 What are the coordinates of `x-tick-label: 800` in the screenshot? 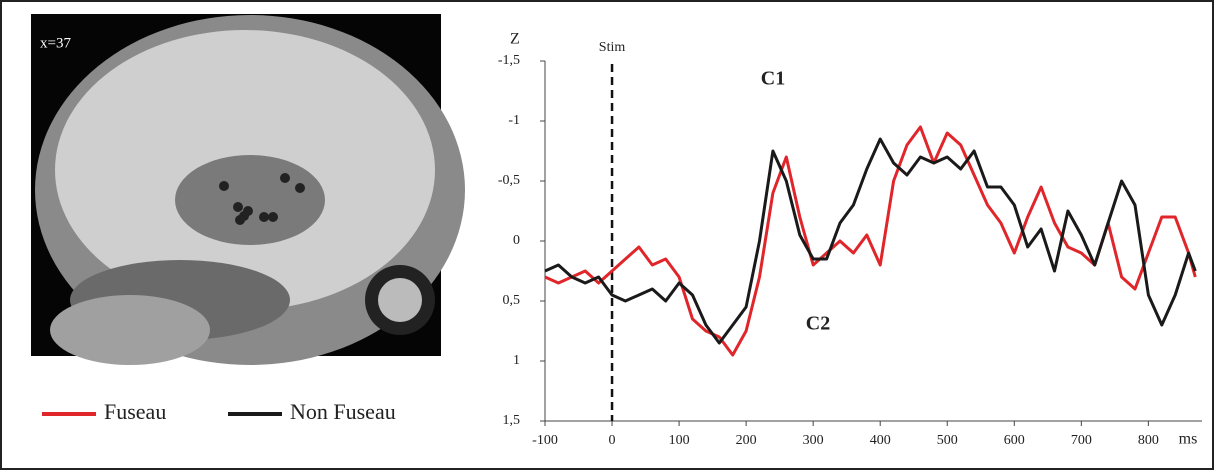 It's located at (1148, 440).